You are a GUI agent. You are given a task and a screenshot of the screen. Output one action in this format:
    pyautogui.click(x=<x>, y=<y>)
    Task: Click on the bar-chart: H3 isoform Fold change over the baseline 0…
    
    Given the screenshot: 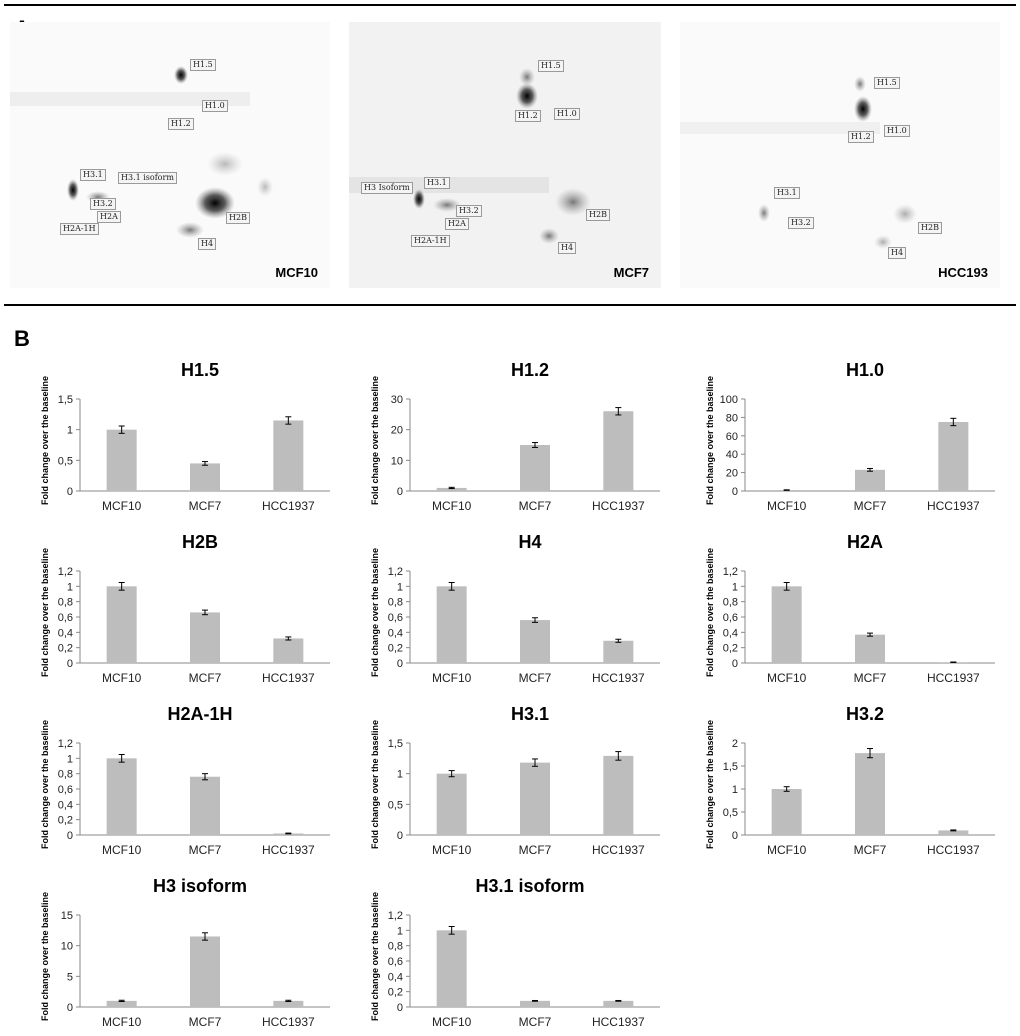 What is the action you would take?
    pyautogui.click(x=200, y=956)
    